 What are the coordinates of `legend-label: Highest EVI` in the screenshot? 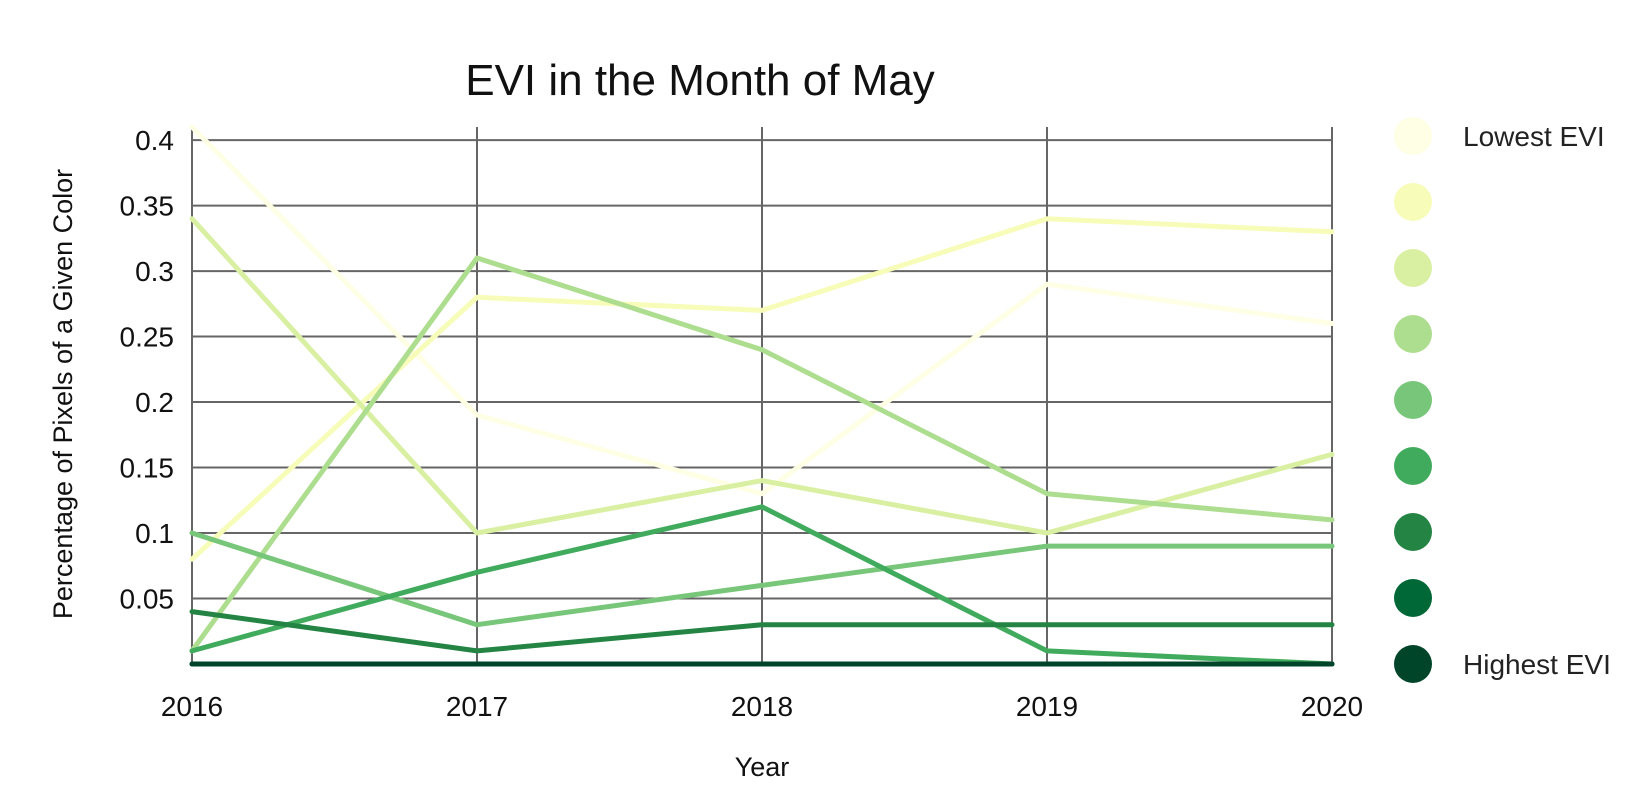 It's located at (1537, 664).